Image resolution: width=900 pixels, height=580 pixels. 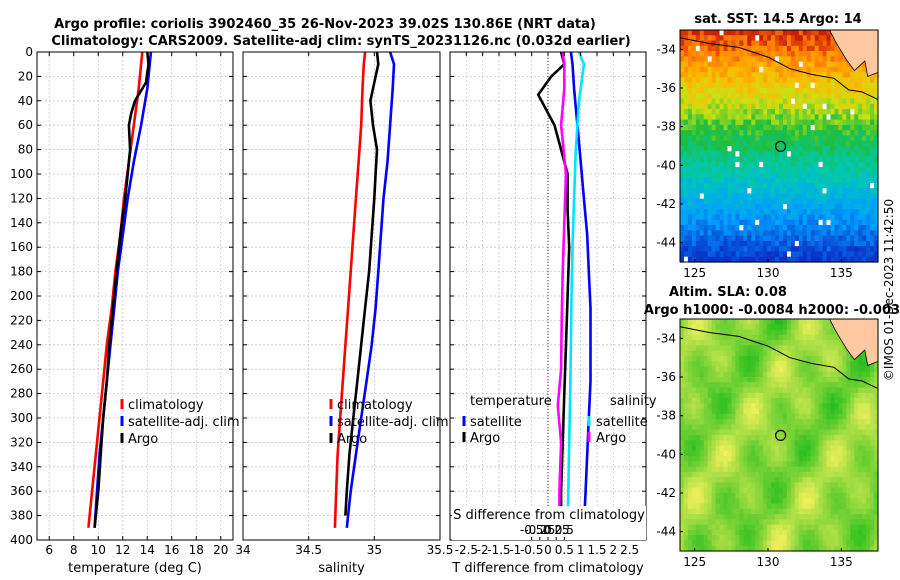 I want to click on series-line-satellite-adj-clim, so click(x=370, y=289).